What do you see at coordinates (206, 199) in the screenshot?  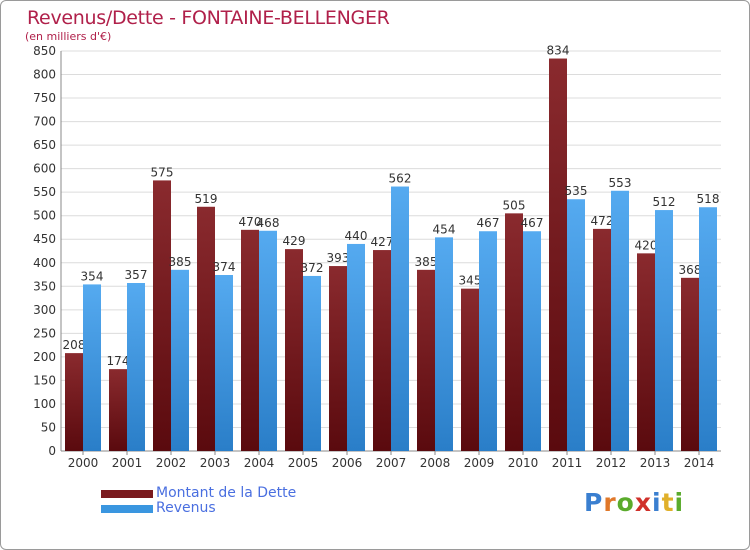 I see `data-label-dette: 519` at bounding box center [206, 199].